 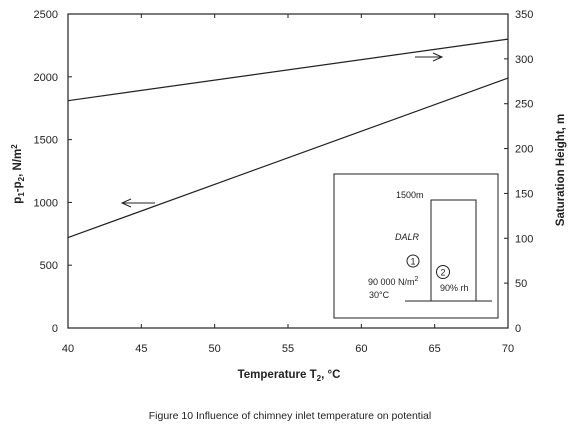 I want to click on x-tick-label: 40, so click(x=68, y=349).